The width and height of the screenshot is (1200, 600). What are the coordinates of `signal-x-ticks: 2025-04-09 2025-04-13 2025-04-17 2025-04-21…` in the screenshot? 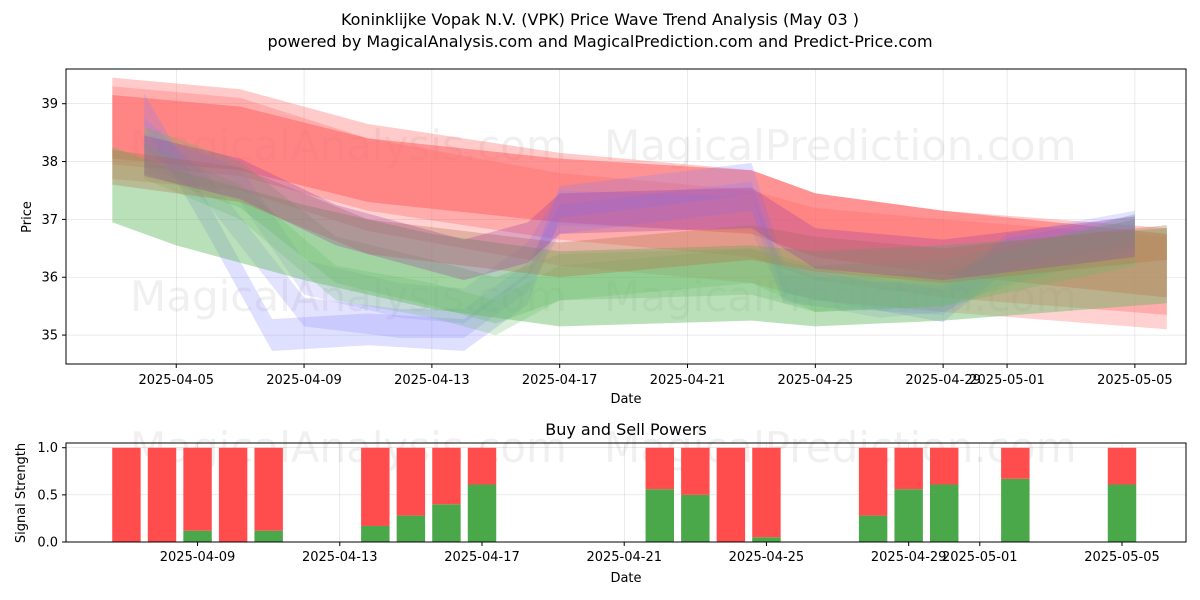 It's located at (660, 553).